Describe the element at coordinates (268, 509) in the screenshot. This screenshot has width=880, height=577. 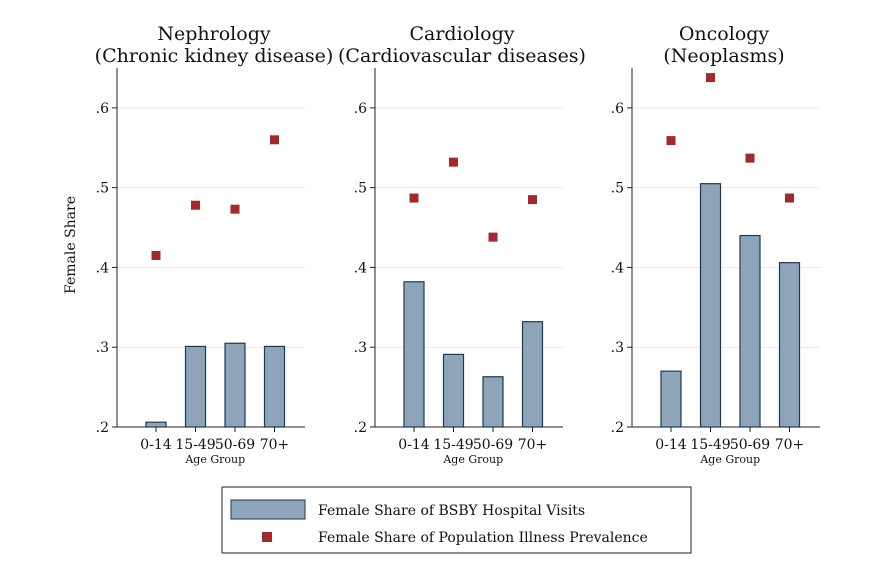
I see `legend-bar-swatch` at that location.